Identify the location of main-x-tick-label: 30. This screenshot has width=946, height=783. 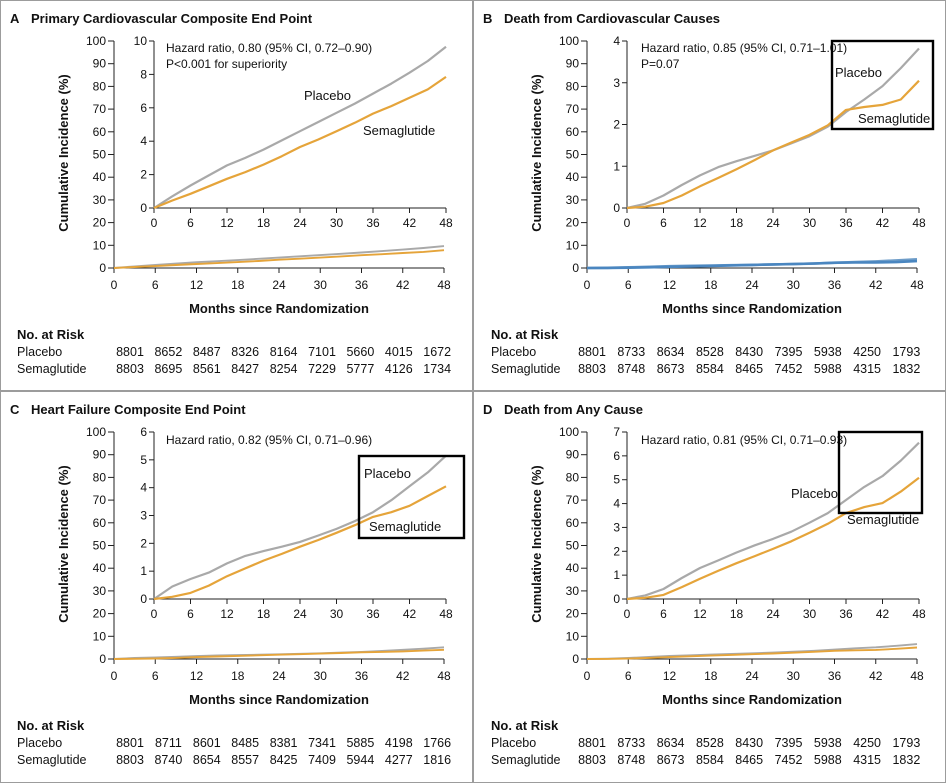
(794, 285).